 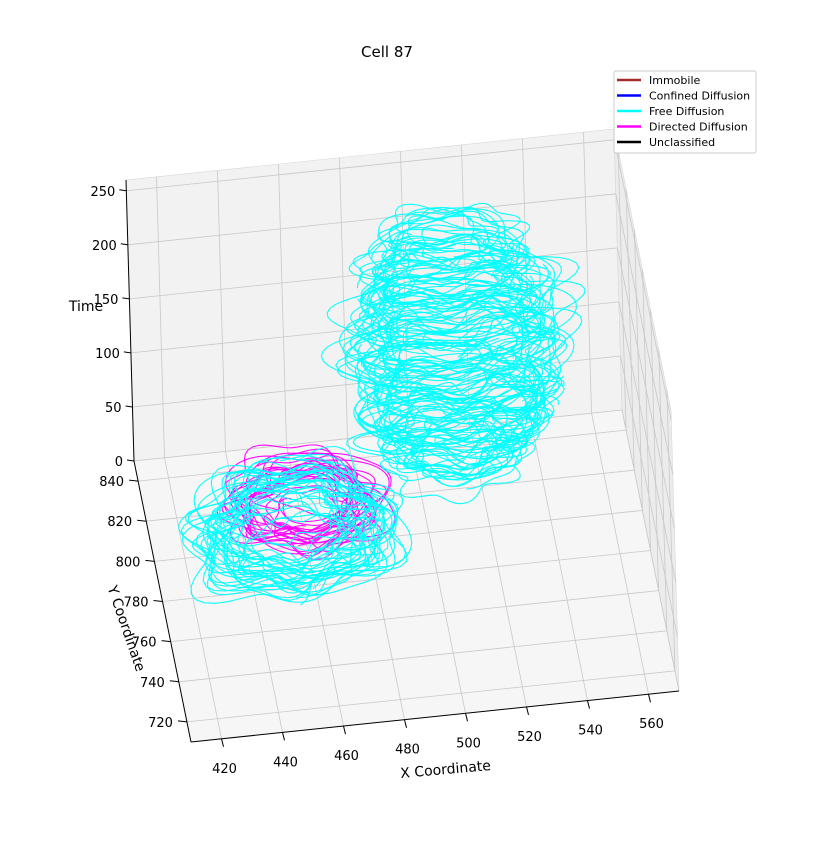 I want to click on z-tick-label: 150, so click(x=106, y=300).